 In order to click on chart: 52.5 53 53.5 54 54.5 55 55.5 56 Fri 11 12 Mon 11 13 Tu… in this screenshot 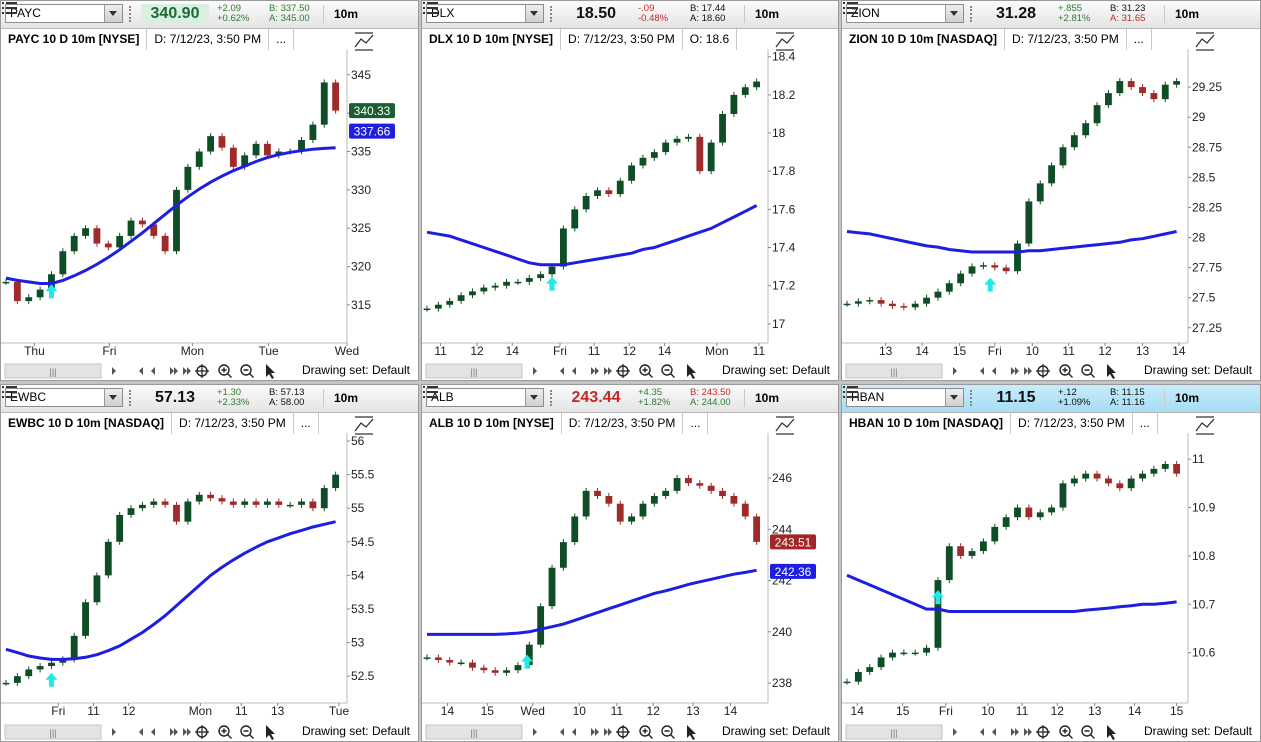, I will do `click(188, 578)`.